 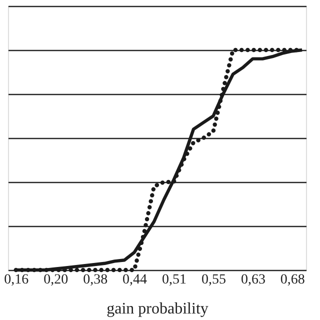 What do you see at coordinates (157, 309) in the screenshot?
I see `x-axis-title: gain probability` at bounding box center [157, 309].